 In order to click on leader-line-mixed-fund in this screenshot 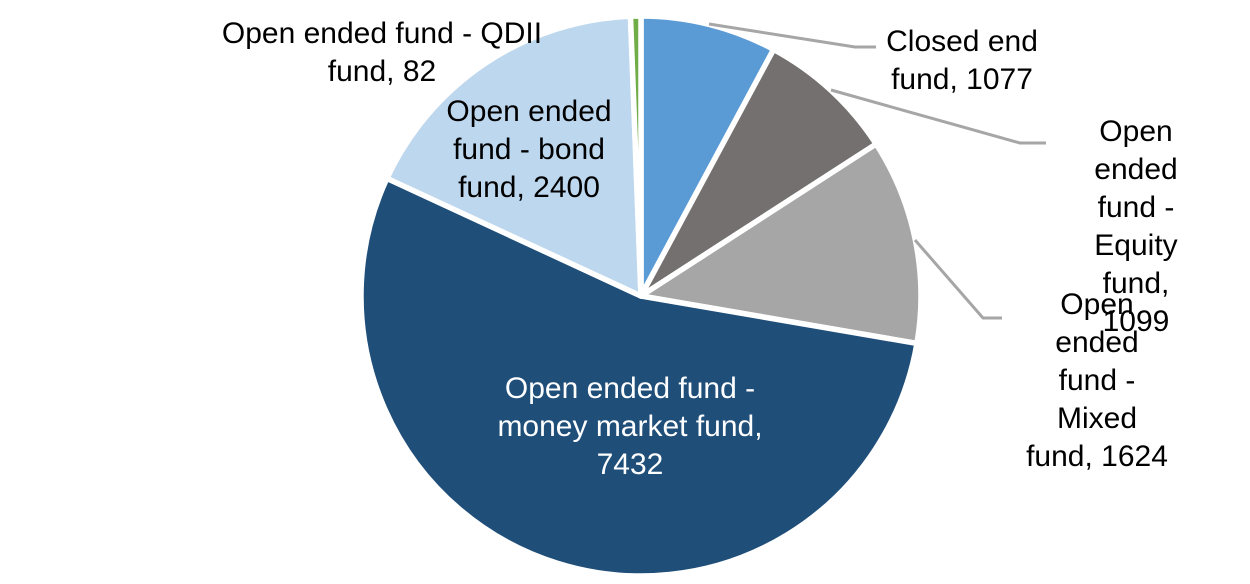, I will do `click(957, 279)`.